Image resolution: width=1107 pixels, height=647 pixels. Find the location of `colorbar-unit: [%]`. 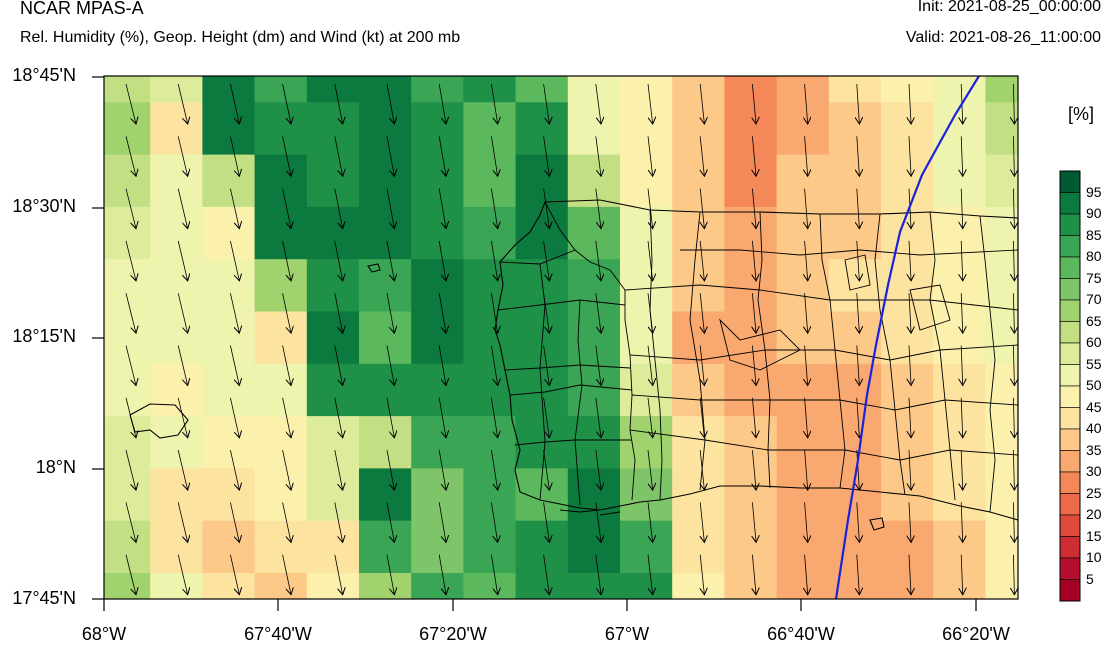

colorbar-unit: [%] is located at coordinates (1081, 114).